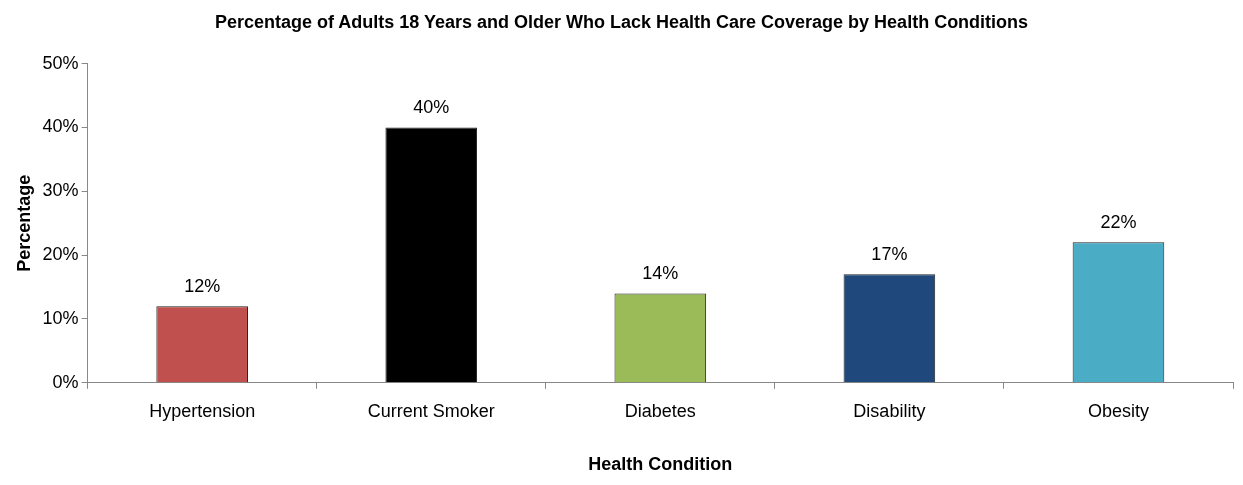 The width and height of the screenshot is (1243, 485). I want to click on x-tick-label: Hypertension, so click(202, 410).